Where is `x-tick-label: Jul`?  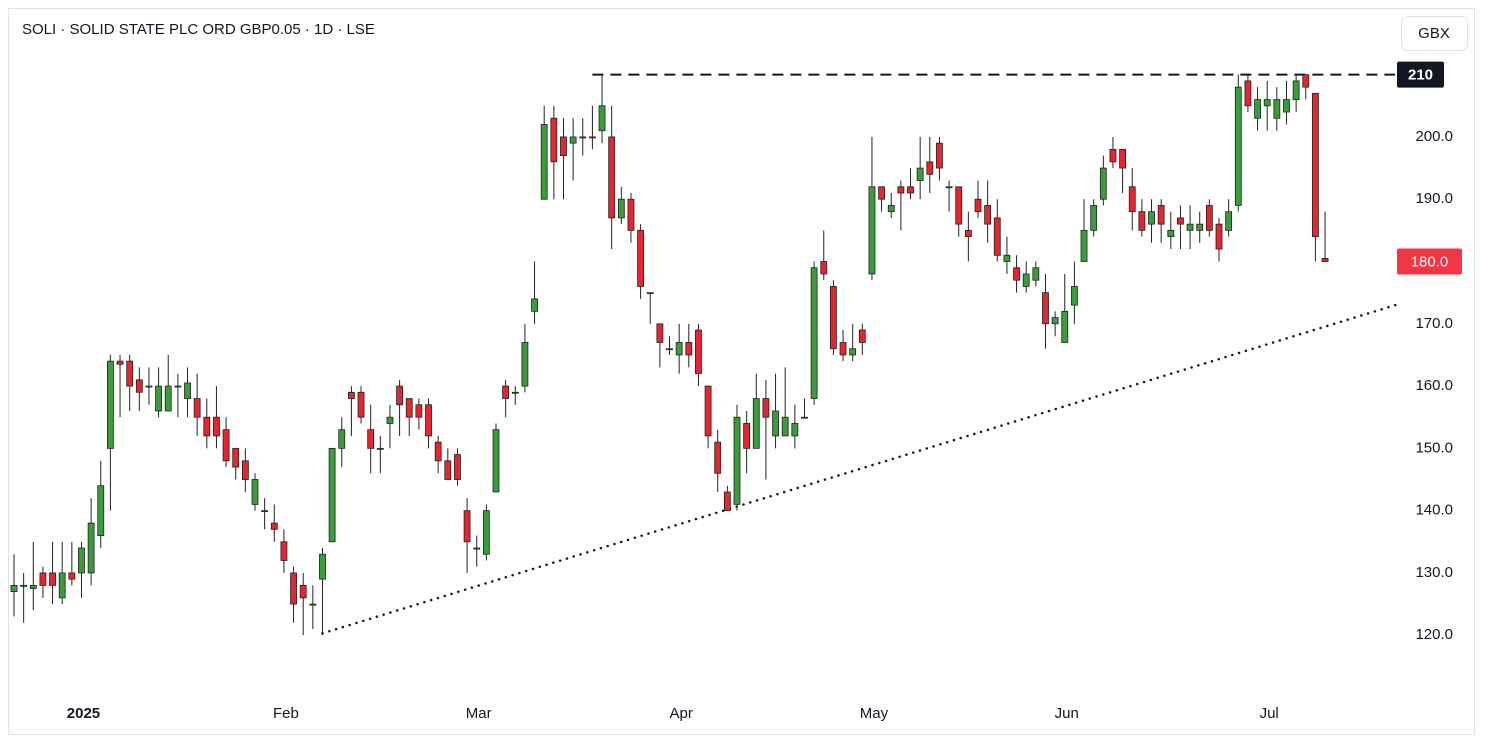
x-tick-label: Jul is located at coordinates (1269, 713).